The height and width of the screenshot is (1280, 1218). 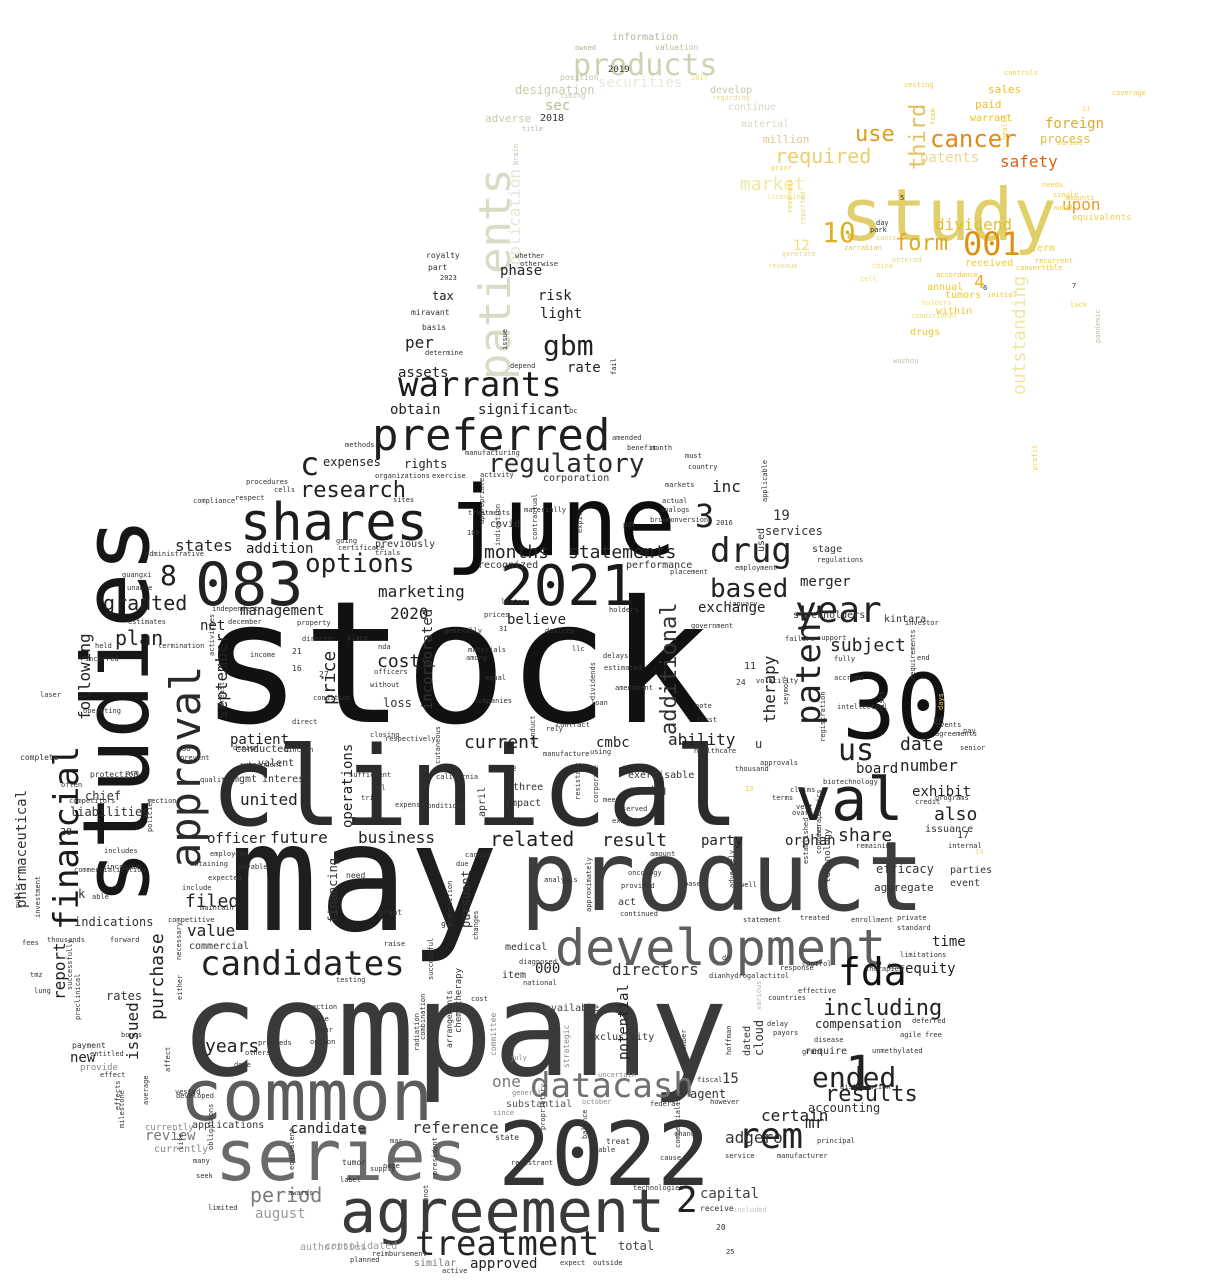 What do you see at coordinates (316, 1007) in the screenshot?
I see `cloud-word-connection: connection` at bounding box center [316, 1007].